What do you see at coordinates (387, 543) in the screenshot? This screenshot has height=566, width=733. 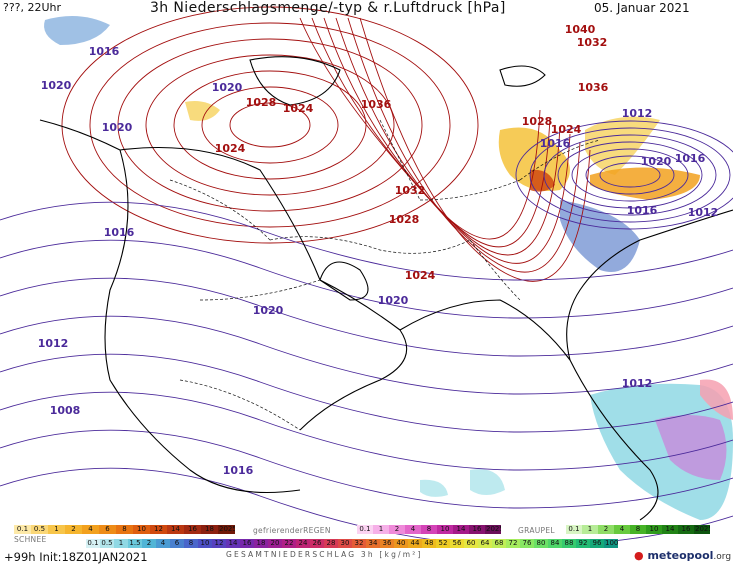 I see `legend-swatch: 36` at bounding box center [387, 543].